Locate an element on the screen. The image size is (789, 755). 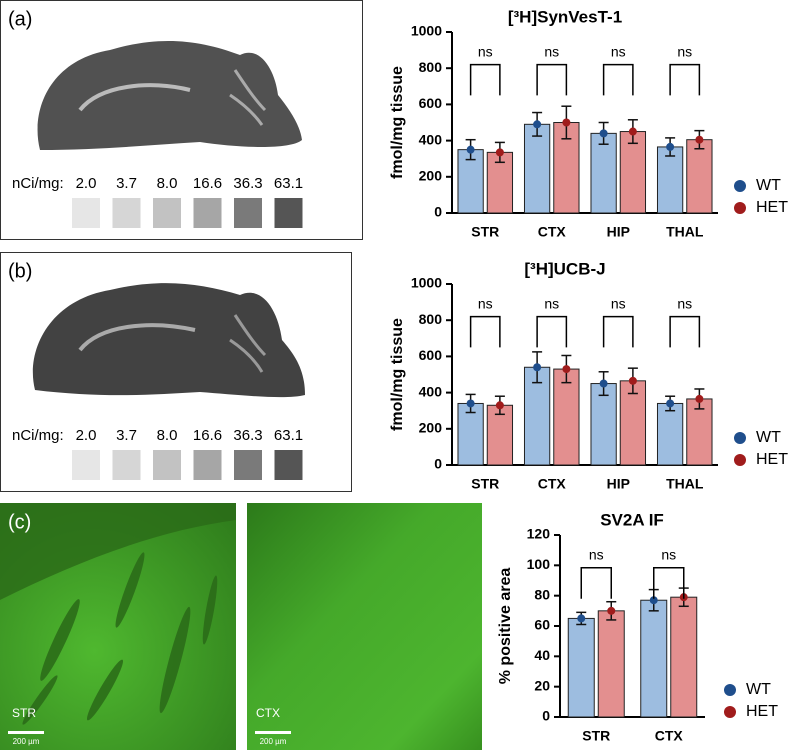
standard-value: 16.6 is located at coordinates (207, 183).